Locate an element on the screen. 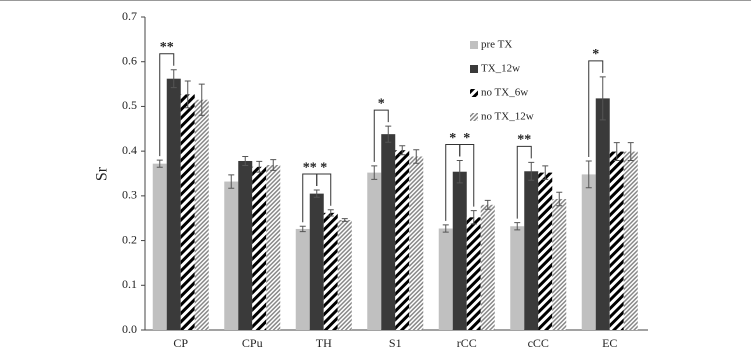 Image resolution: width=751 pixels, height=355 pixels. y-tick-label: 0.1 is located at coordinates (129, 284).